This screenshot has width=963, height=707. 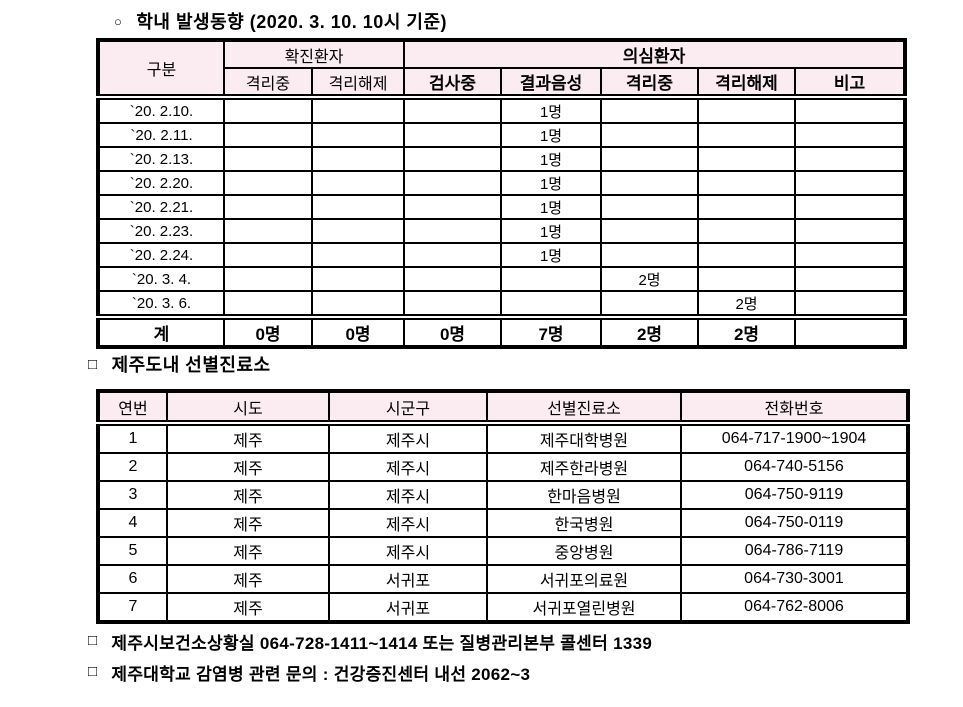 I want to click on phone-cell: 064-740-5156, so click(x=794, y=467).